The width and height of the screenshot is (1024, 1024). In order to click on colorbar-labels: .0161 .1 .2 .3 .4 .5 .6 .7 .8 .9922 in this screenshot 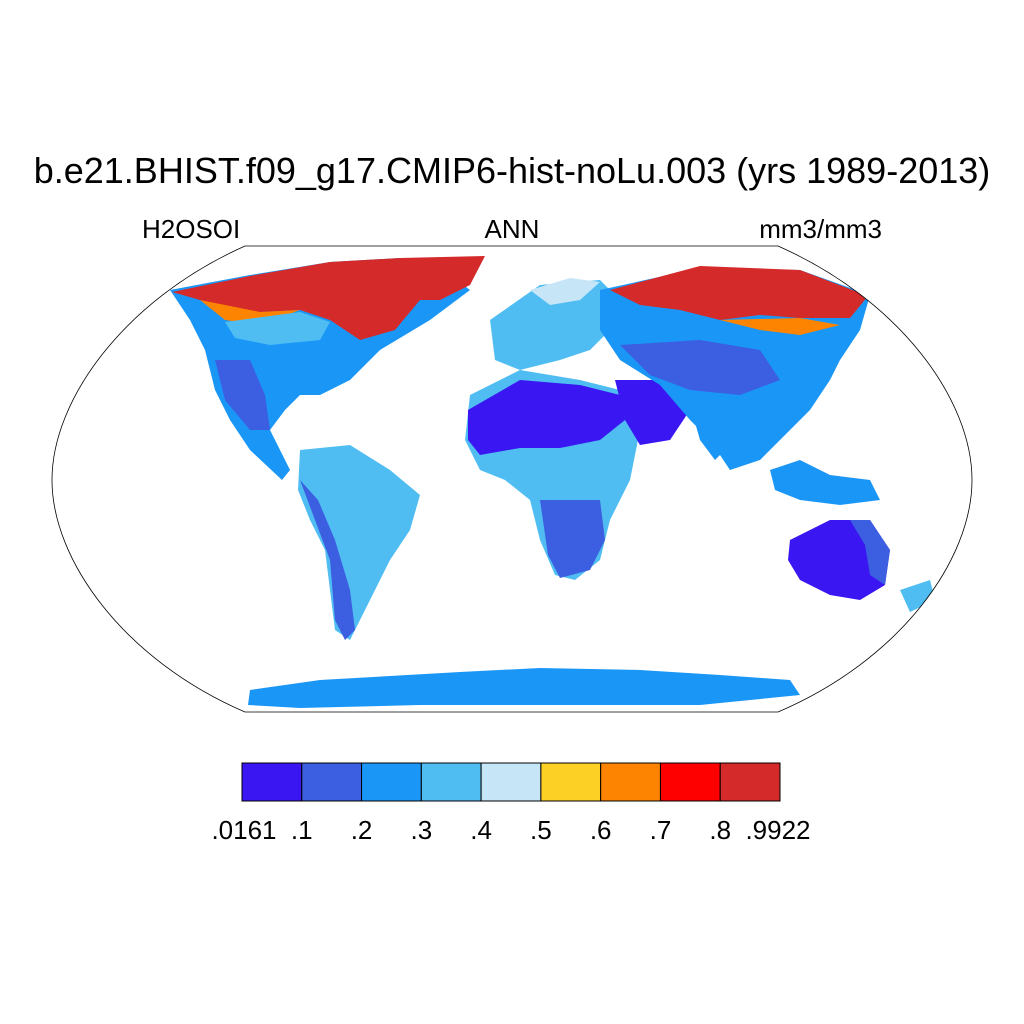, I will do `click(510, 830)`.